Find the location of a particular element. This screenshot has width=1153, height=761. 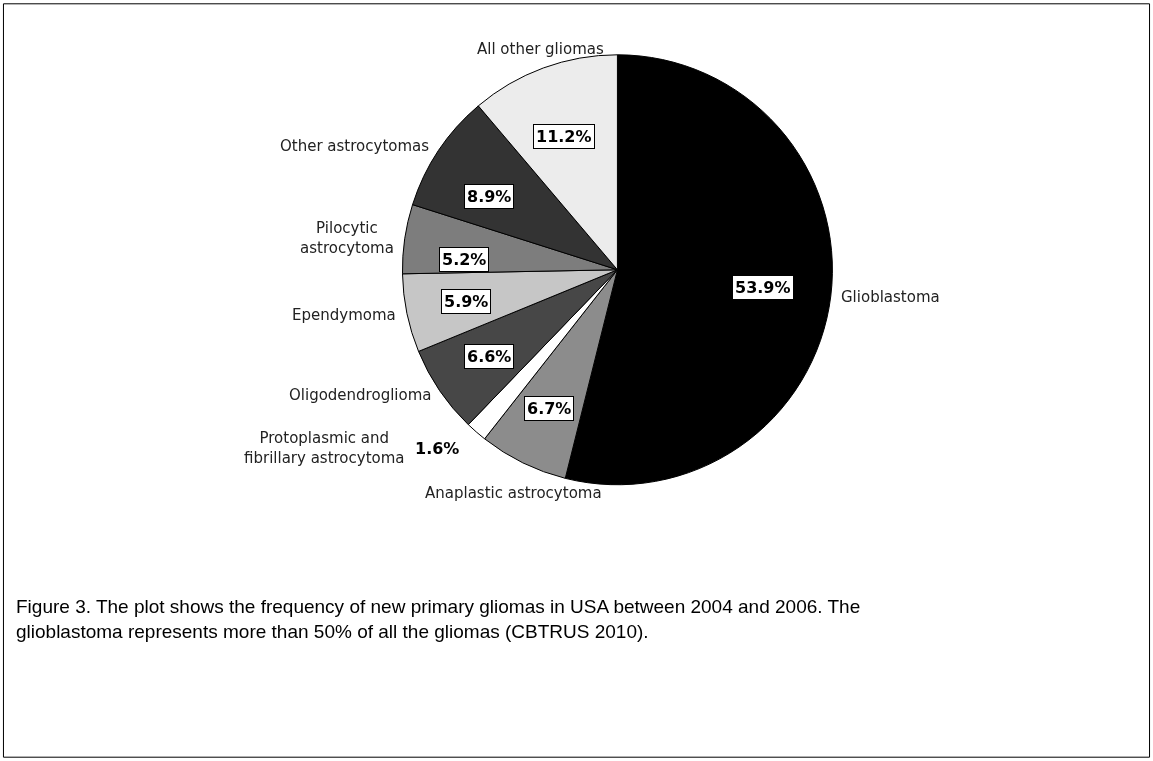

slice-label: Glioblastoma is located at coordinates (890, 297).